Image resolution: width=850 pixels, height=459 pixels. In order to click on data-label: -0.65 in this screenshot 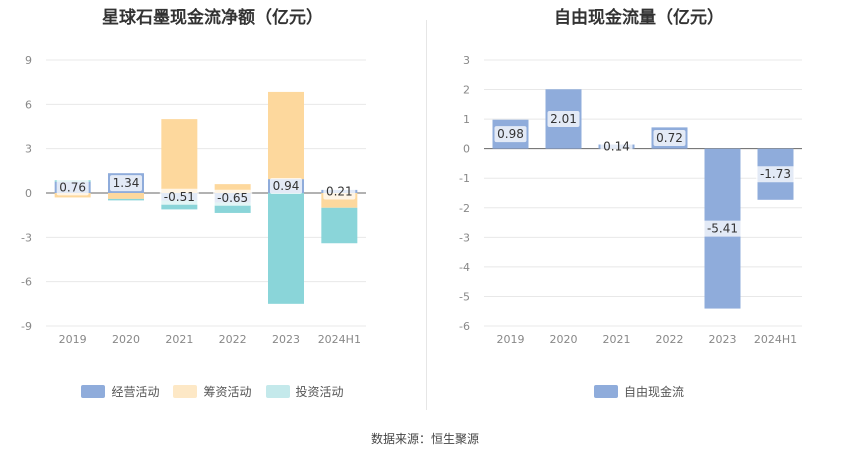, I will do `click(232, 198)`.